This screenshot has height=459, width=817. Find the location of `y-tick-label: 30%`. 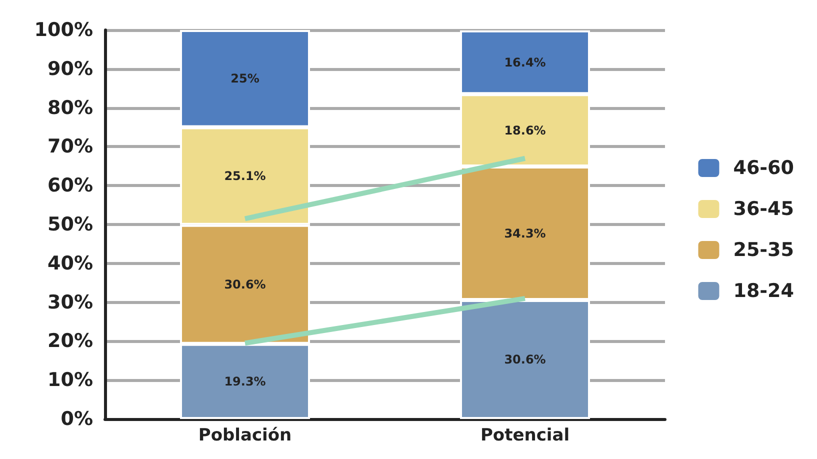

y-tick-label: 30% is located at coordinates (70, 302).